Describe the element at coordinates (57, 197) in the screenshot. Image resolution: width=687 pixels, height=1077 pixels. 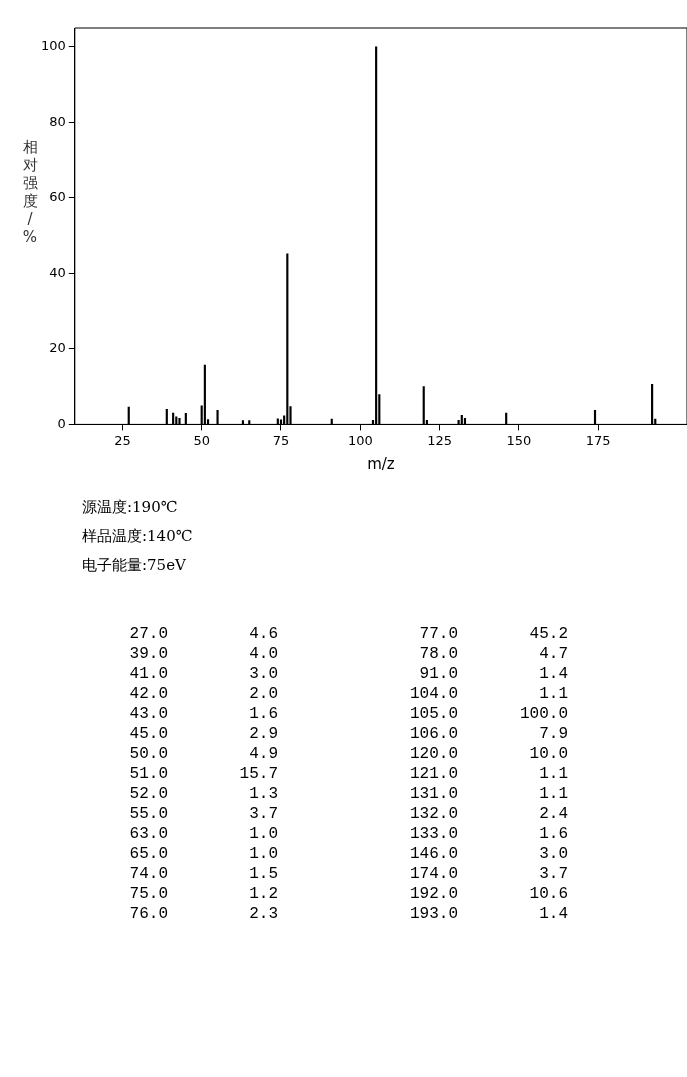
I see `y-tick-label: 60` at that location.